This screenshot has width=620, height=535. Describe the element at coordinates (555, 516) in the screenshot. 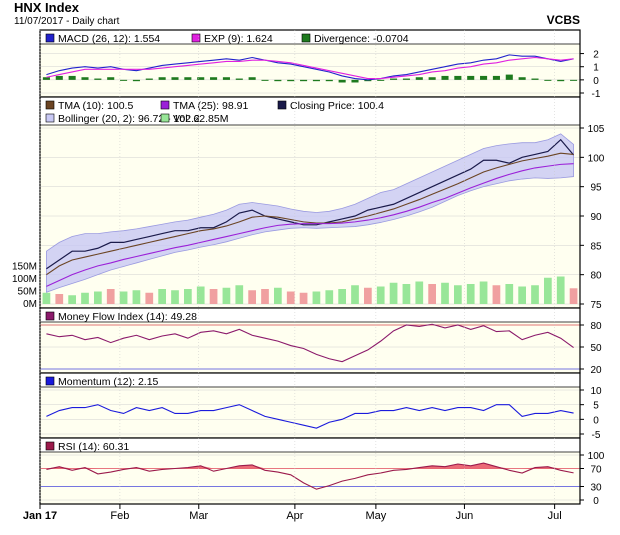

I see `month-label: Jul` at that location.